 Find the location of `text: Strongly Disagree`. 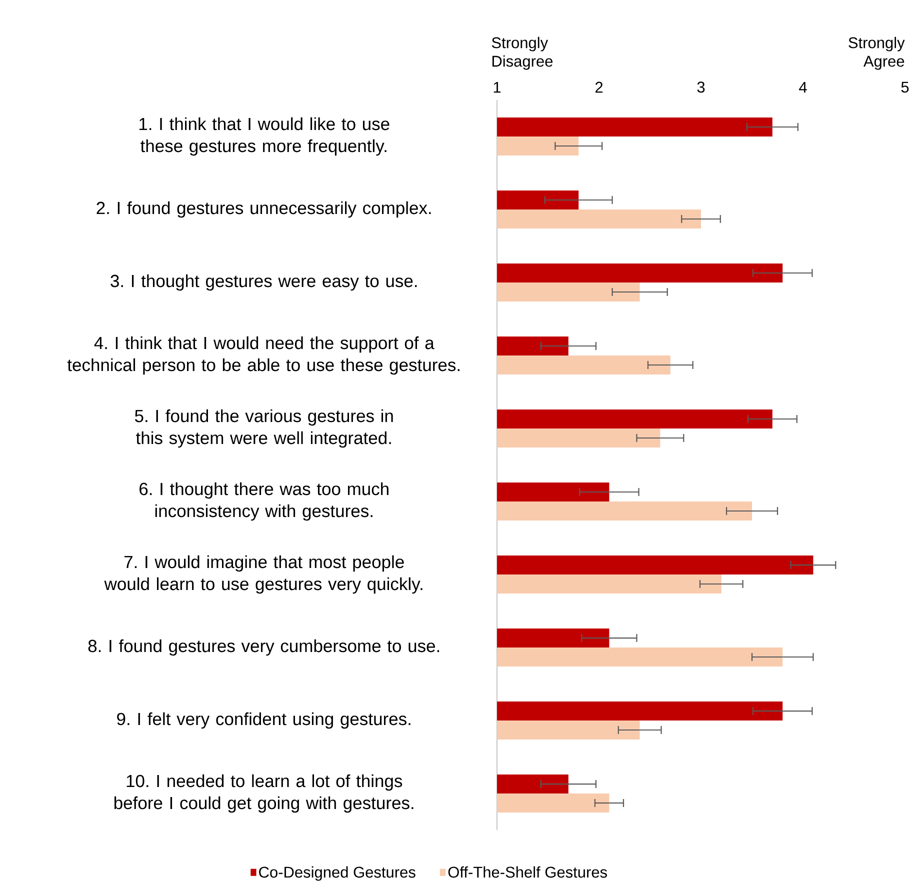

text: Strongly Disagree is located at coordinates (522, 53).